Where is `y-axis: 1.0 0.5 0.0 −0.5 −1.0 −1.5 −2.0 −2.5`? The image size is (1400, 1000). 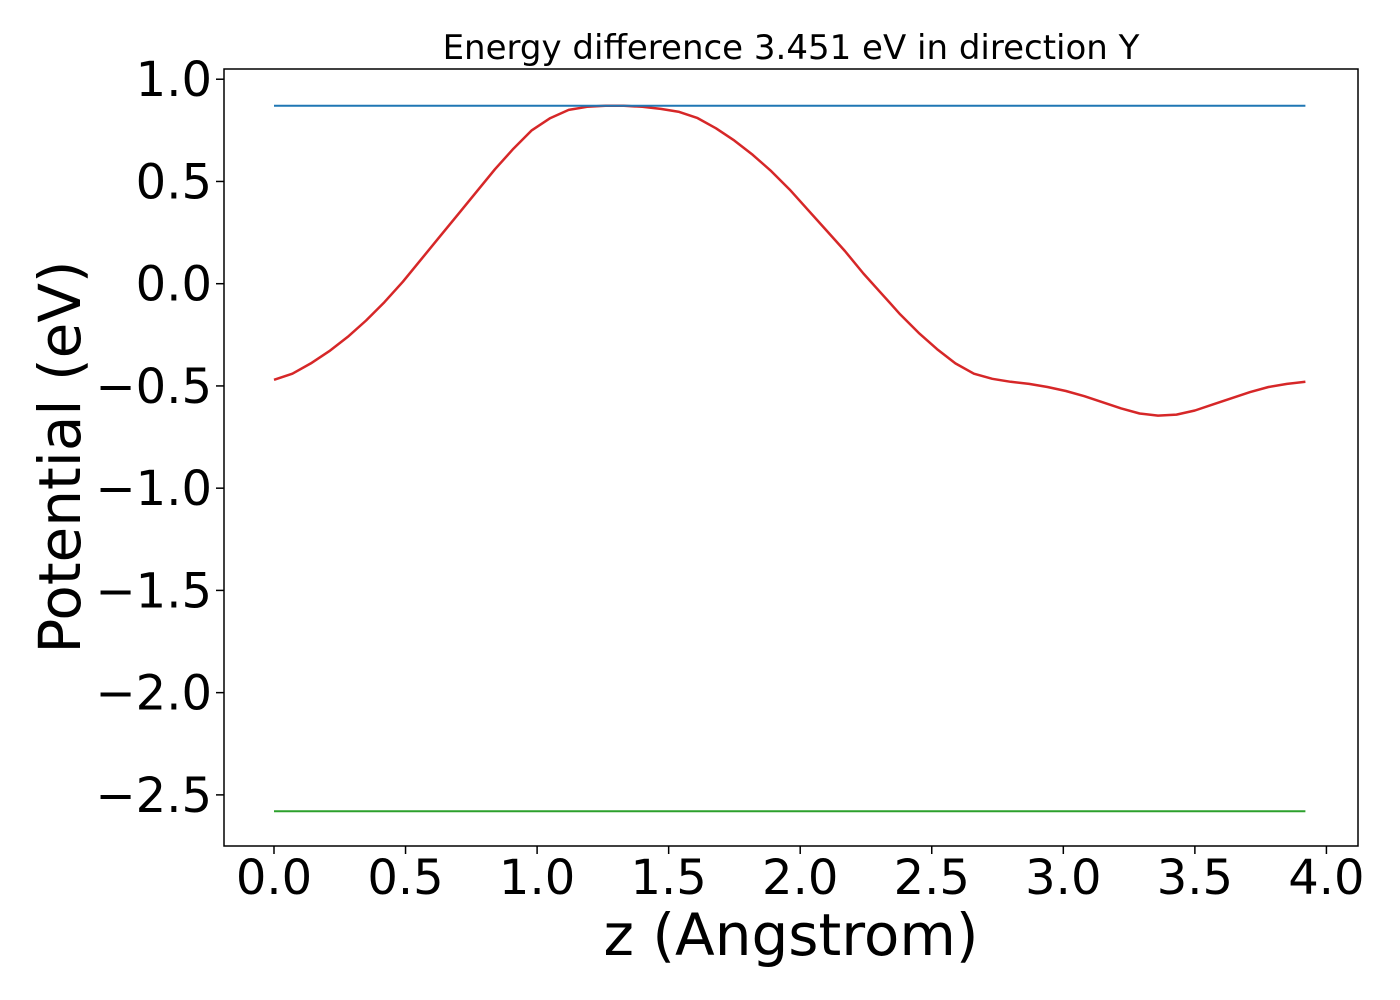
y-axis: 1.0 0.5 0.0 −0.5 −1.0 −1.5 −2.0 −2.5 is located at coordinates (159, 438).